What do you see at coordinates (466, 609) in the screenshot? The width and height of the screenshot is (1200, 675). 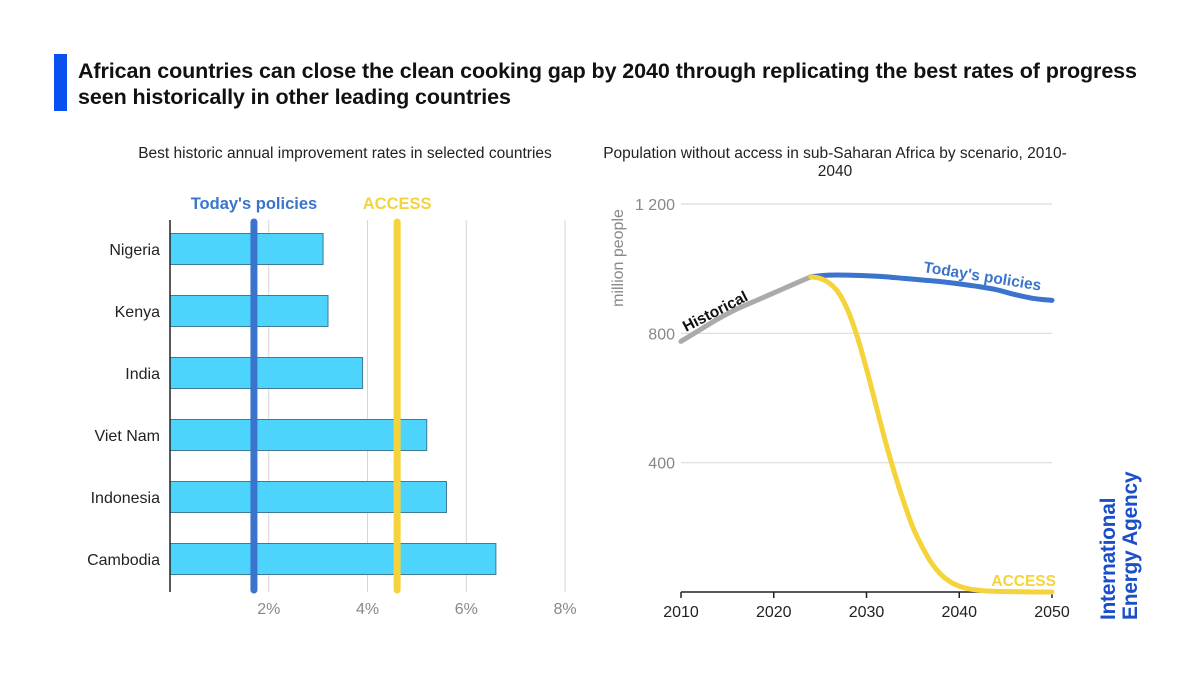 I see `x-tick-label: 6%` at bounding box center [466, 609].